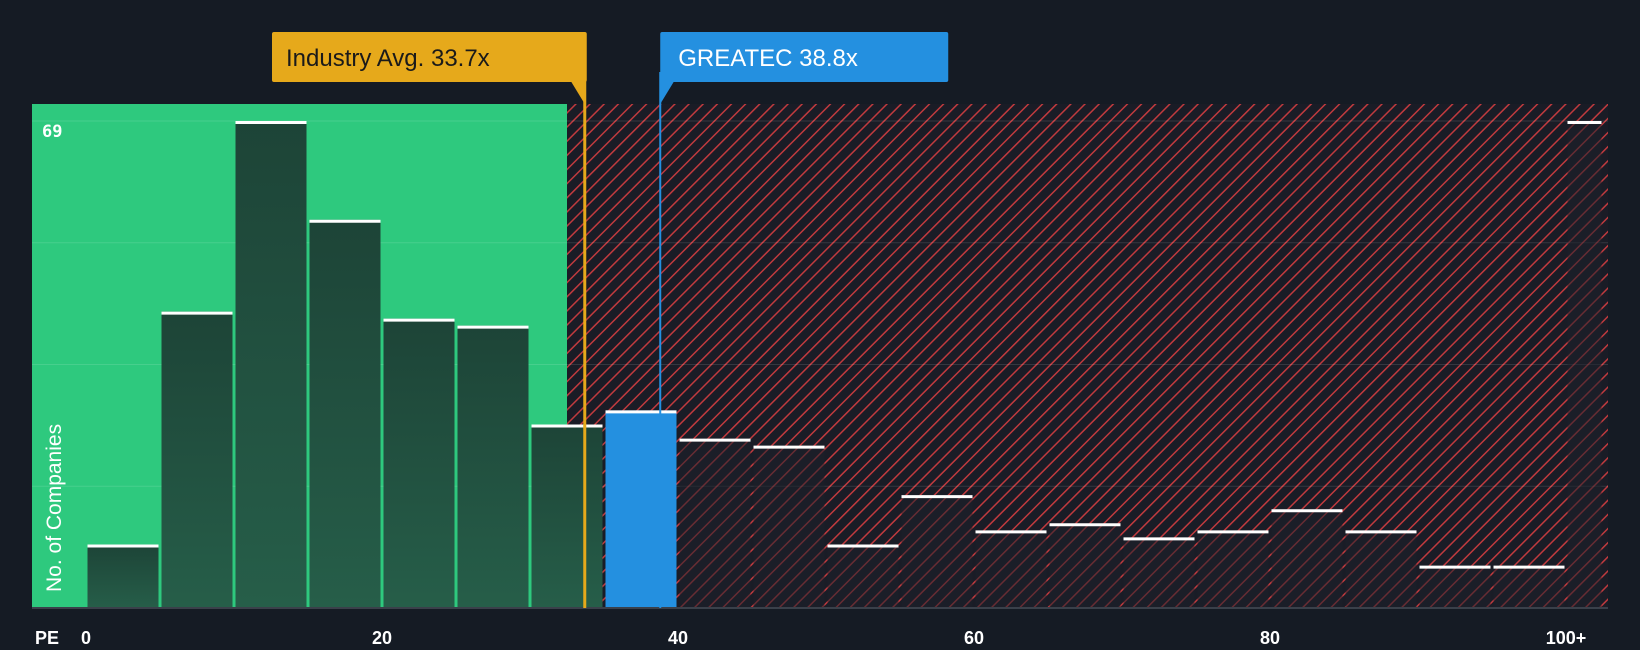 The width and height of the screenshot is (1640, 650). I want to click on x-tick-label: 100+, so click(1566, 638).